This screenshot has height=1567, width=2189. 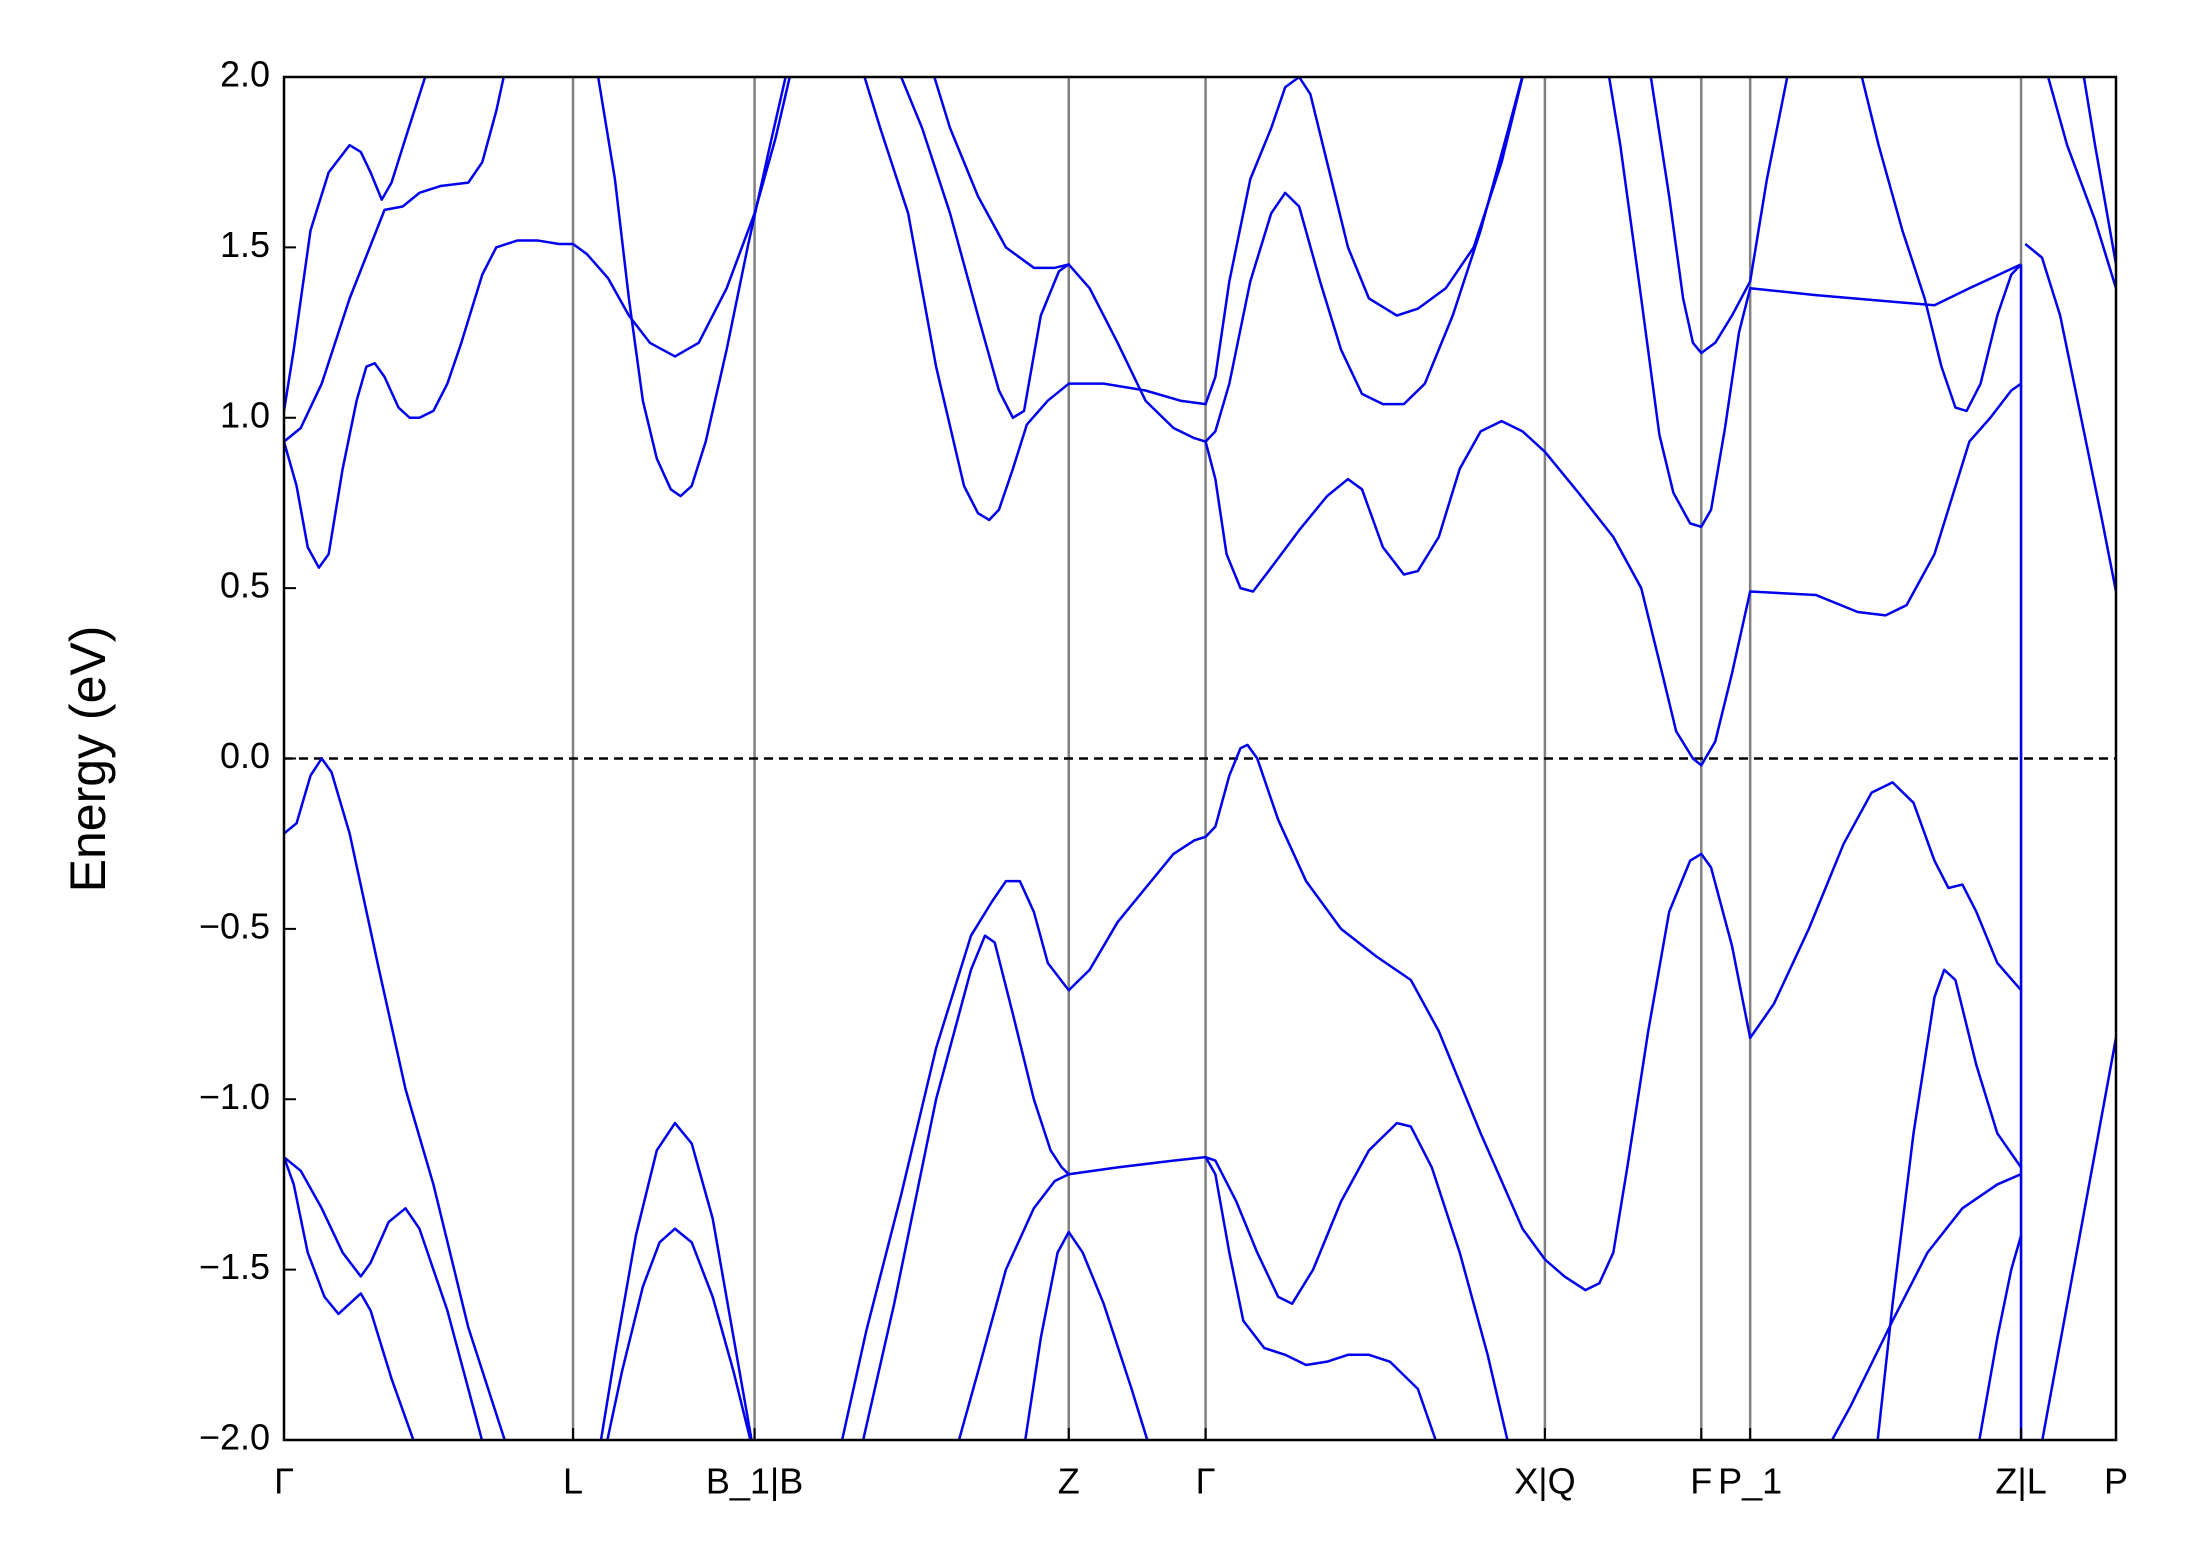 What do you see at coordinates (234, 1096) in the screenshot?
I see `y-tick-label: −1.0` at bounding box center [234, 1096].